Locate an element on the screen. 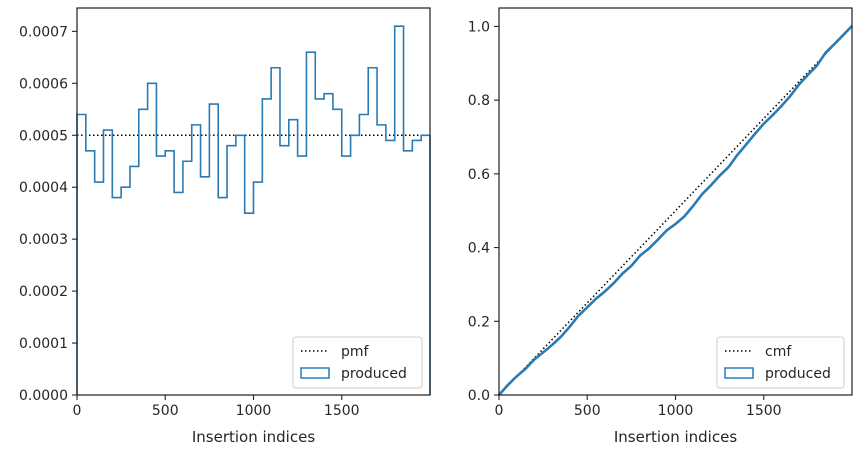 The image size is (861, 458). y-tick-label: 0.0003 is located at coordinates (43, 240).